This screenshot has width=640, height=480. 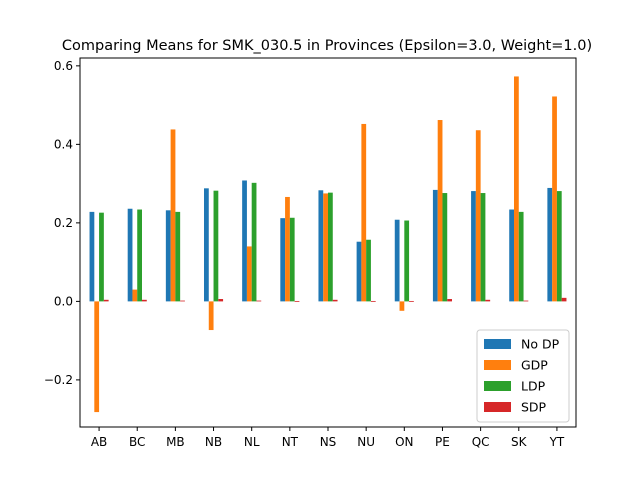 What do you see at coordinates (440, 211) in the screenshot?
I see `bar-pe-gdp` at bounding box center [440, 211].